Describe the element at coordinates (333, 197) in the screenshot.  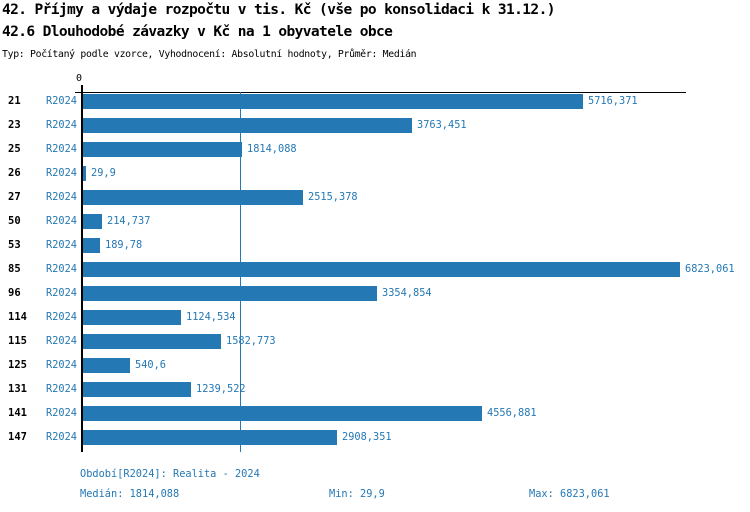
I see `bar-value-label: 2515,378` at that location.